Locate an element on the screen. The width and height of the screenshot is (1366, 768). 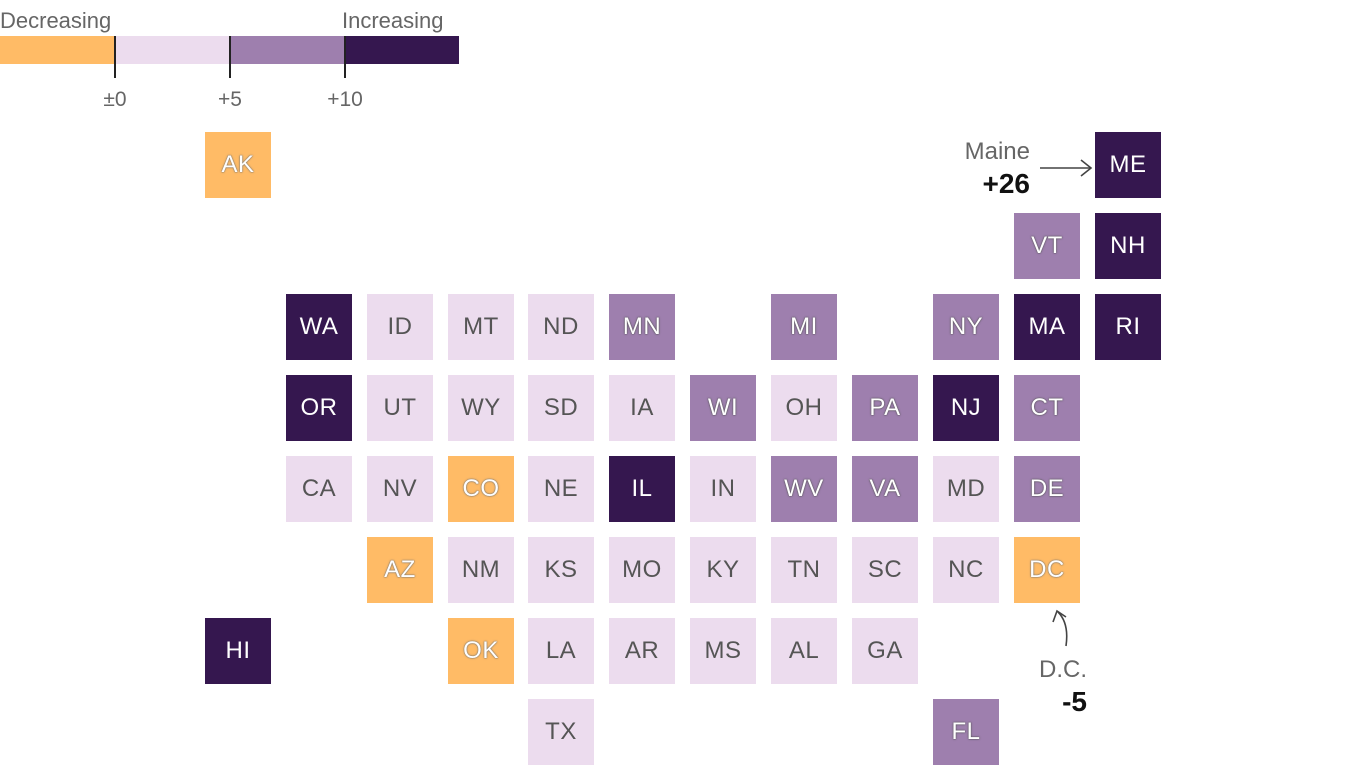
state-label-or: OR is located at coordinates (319, 407).